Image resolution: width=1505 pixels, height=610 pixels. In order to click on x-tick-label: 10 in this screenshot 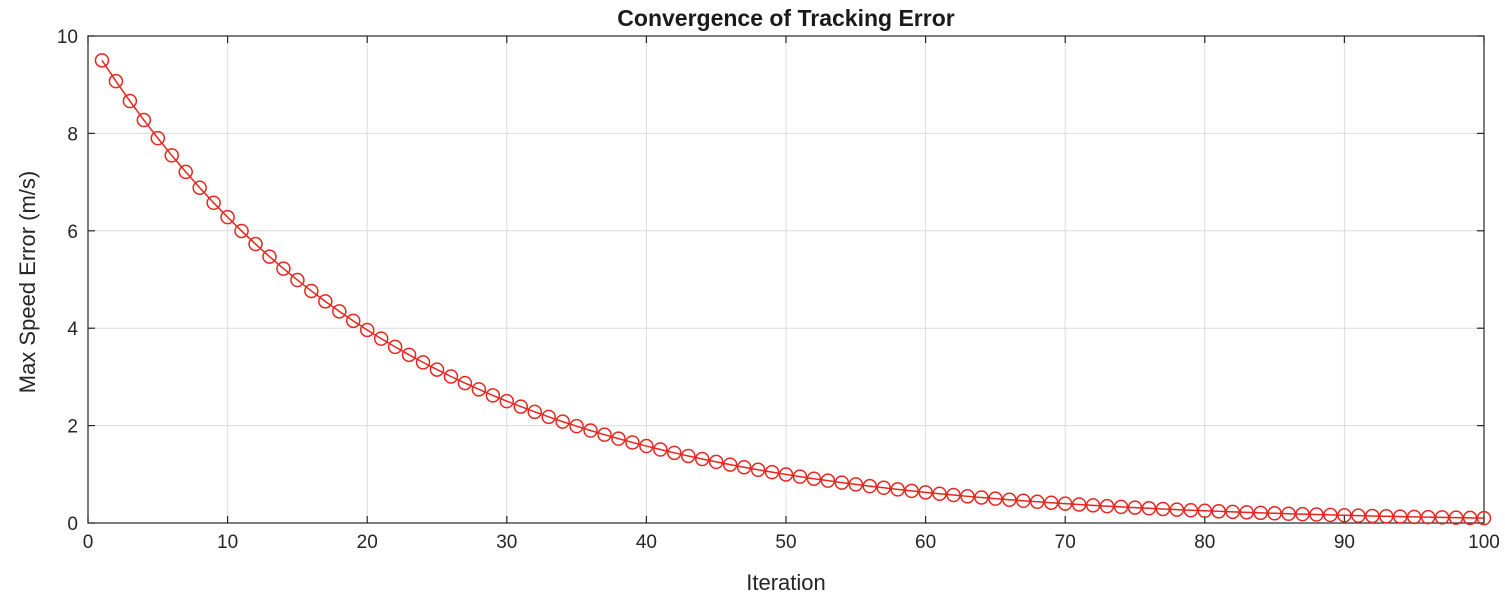, I will do `click(227, 542)`.